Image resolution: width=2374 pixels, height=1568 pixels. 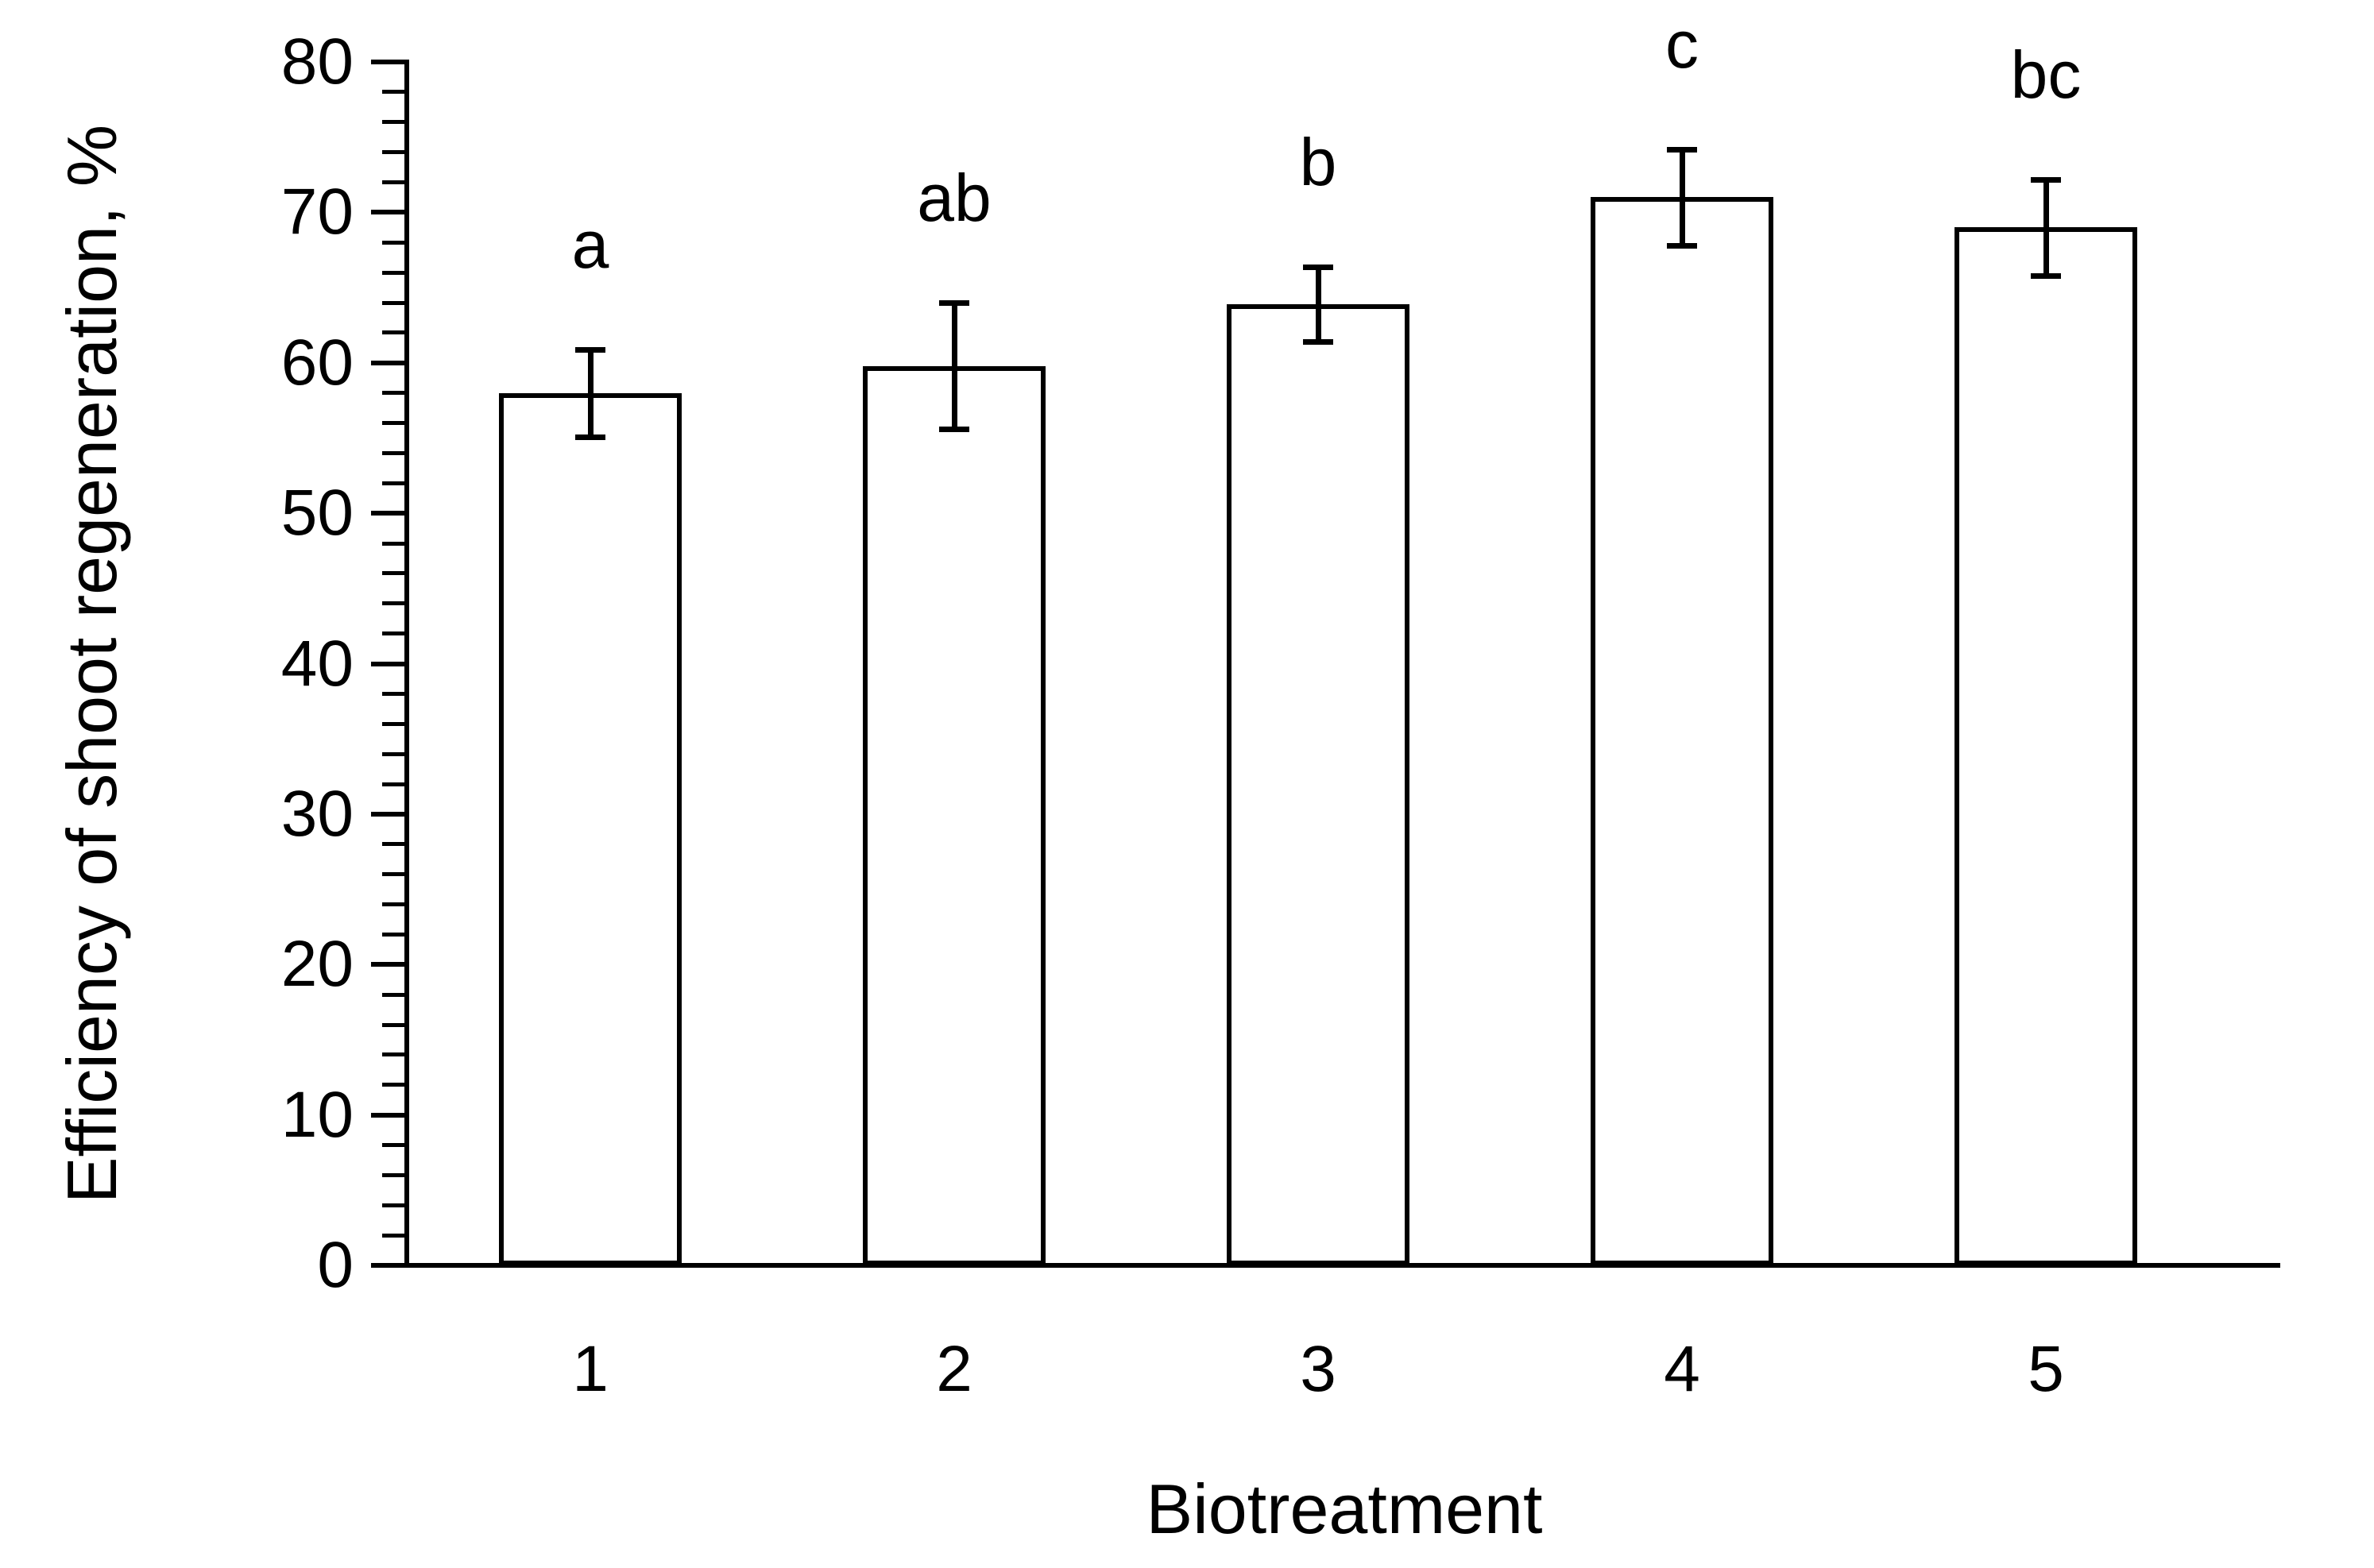 I want to click on x-tick-label: 3, so click(x=1318, y=1369).